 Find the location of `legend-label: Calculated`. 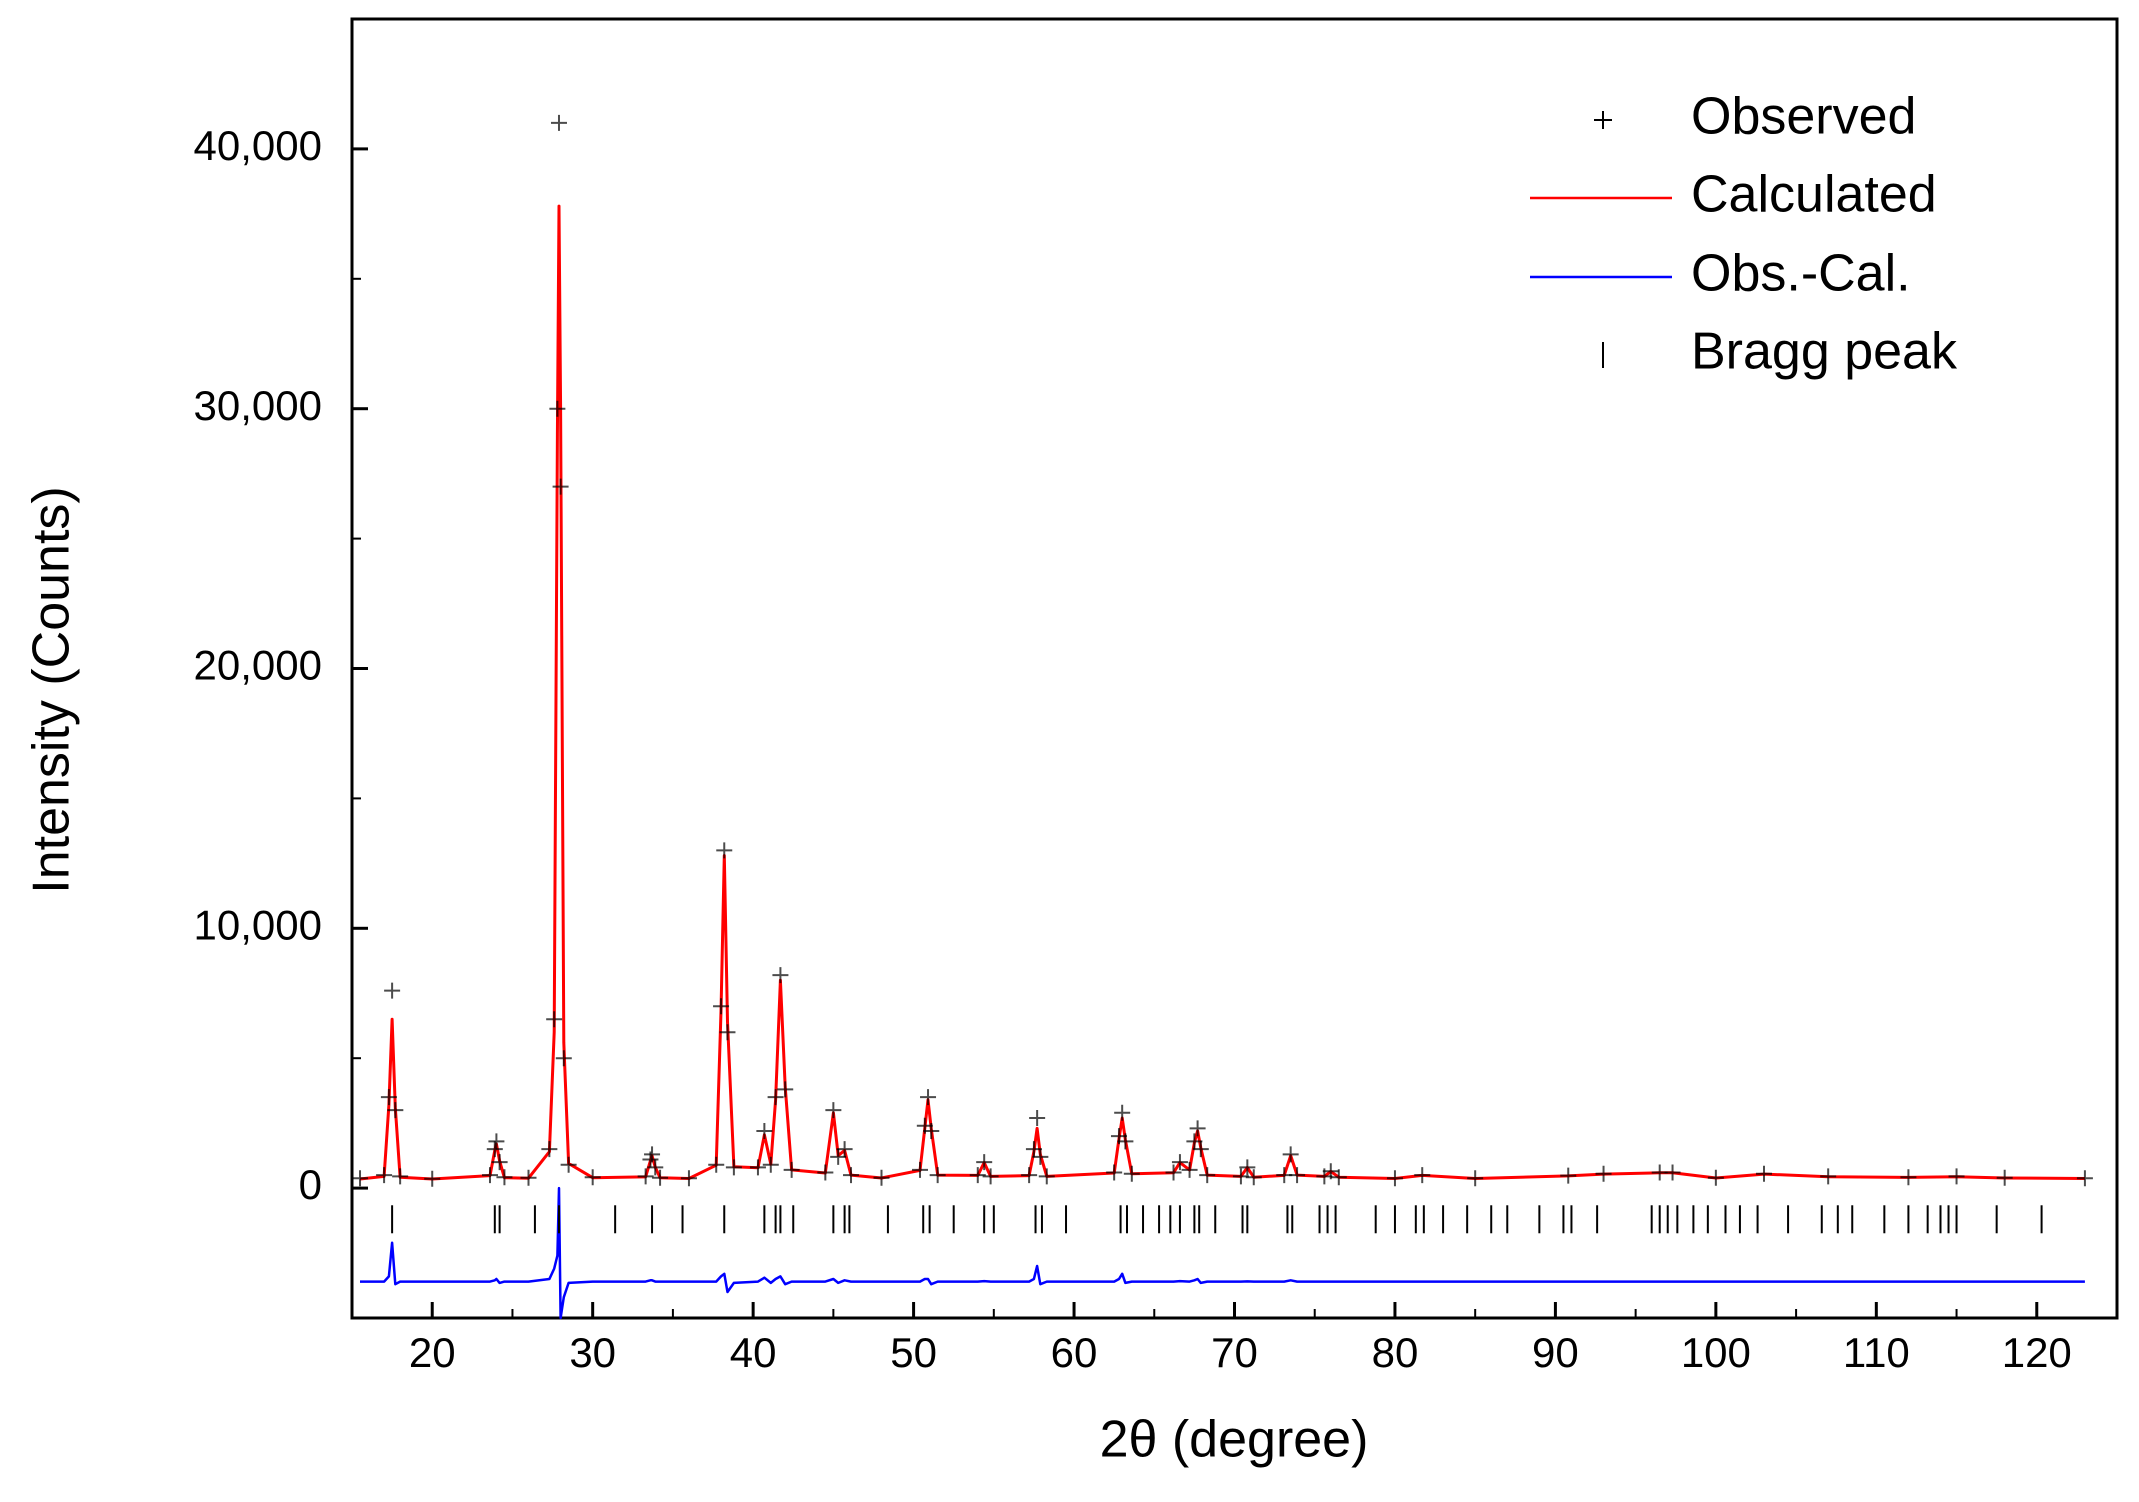

legend-label: Calculated is located at coordinates (1814, 195).